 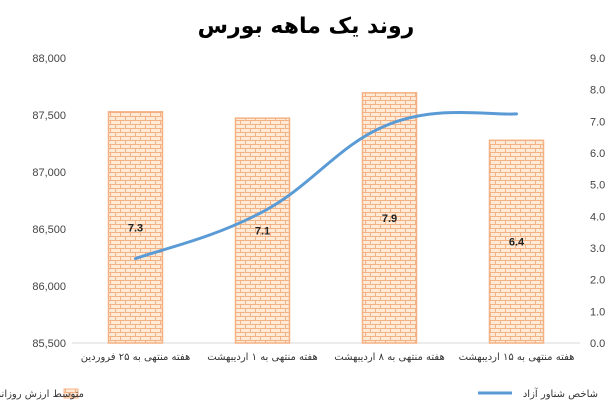 I want to click on chart-title: روند یک ماهه بورس, so click(x=306, y=26).